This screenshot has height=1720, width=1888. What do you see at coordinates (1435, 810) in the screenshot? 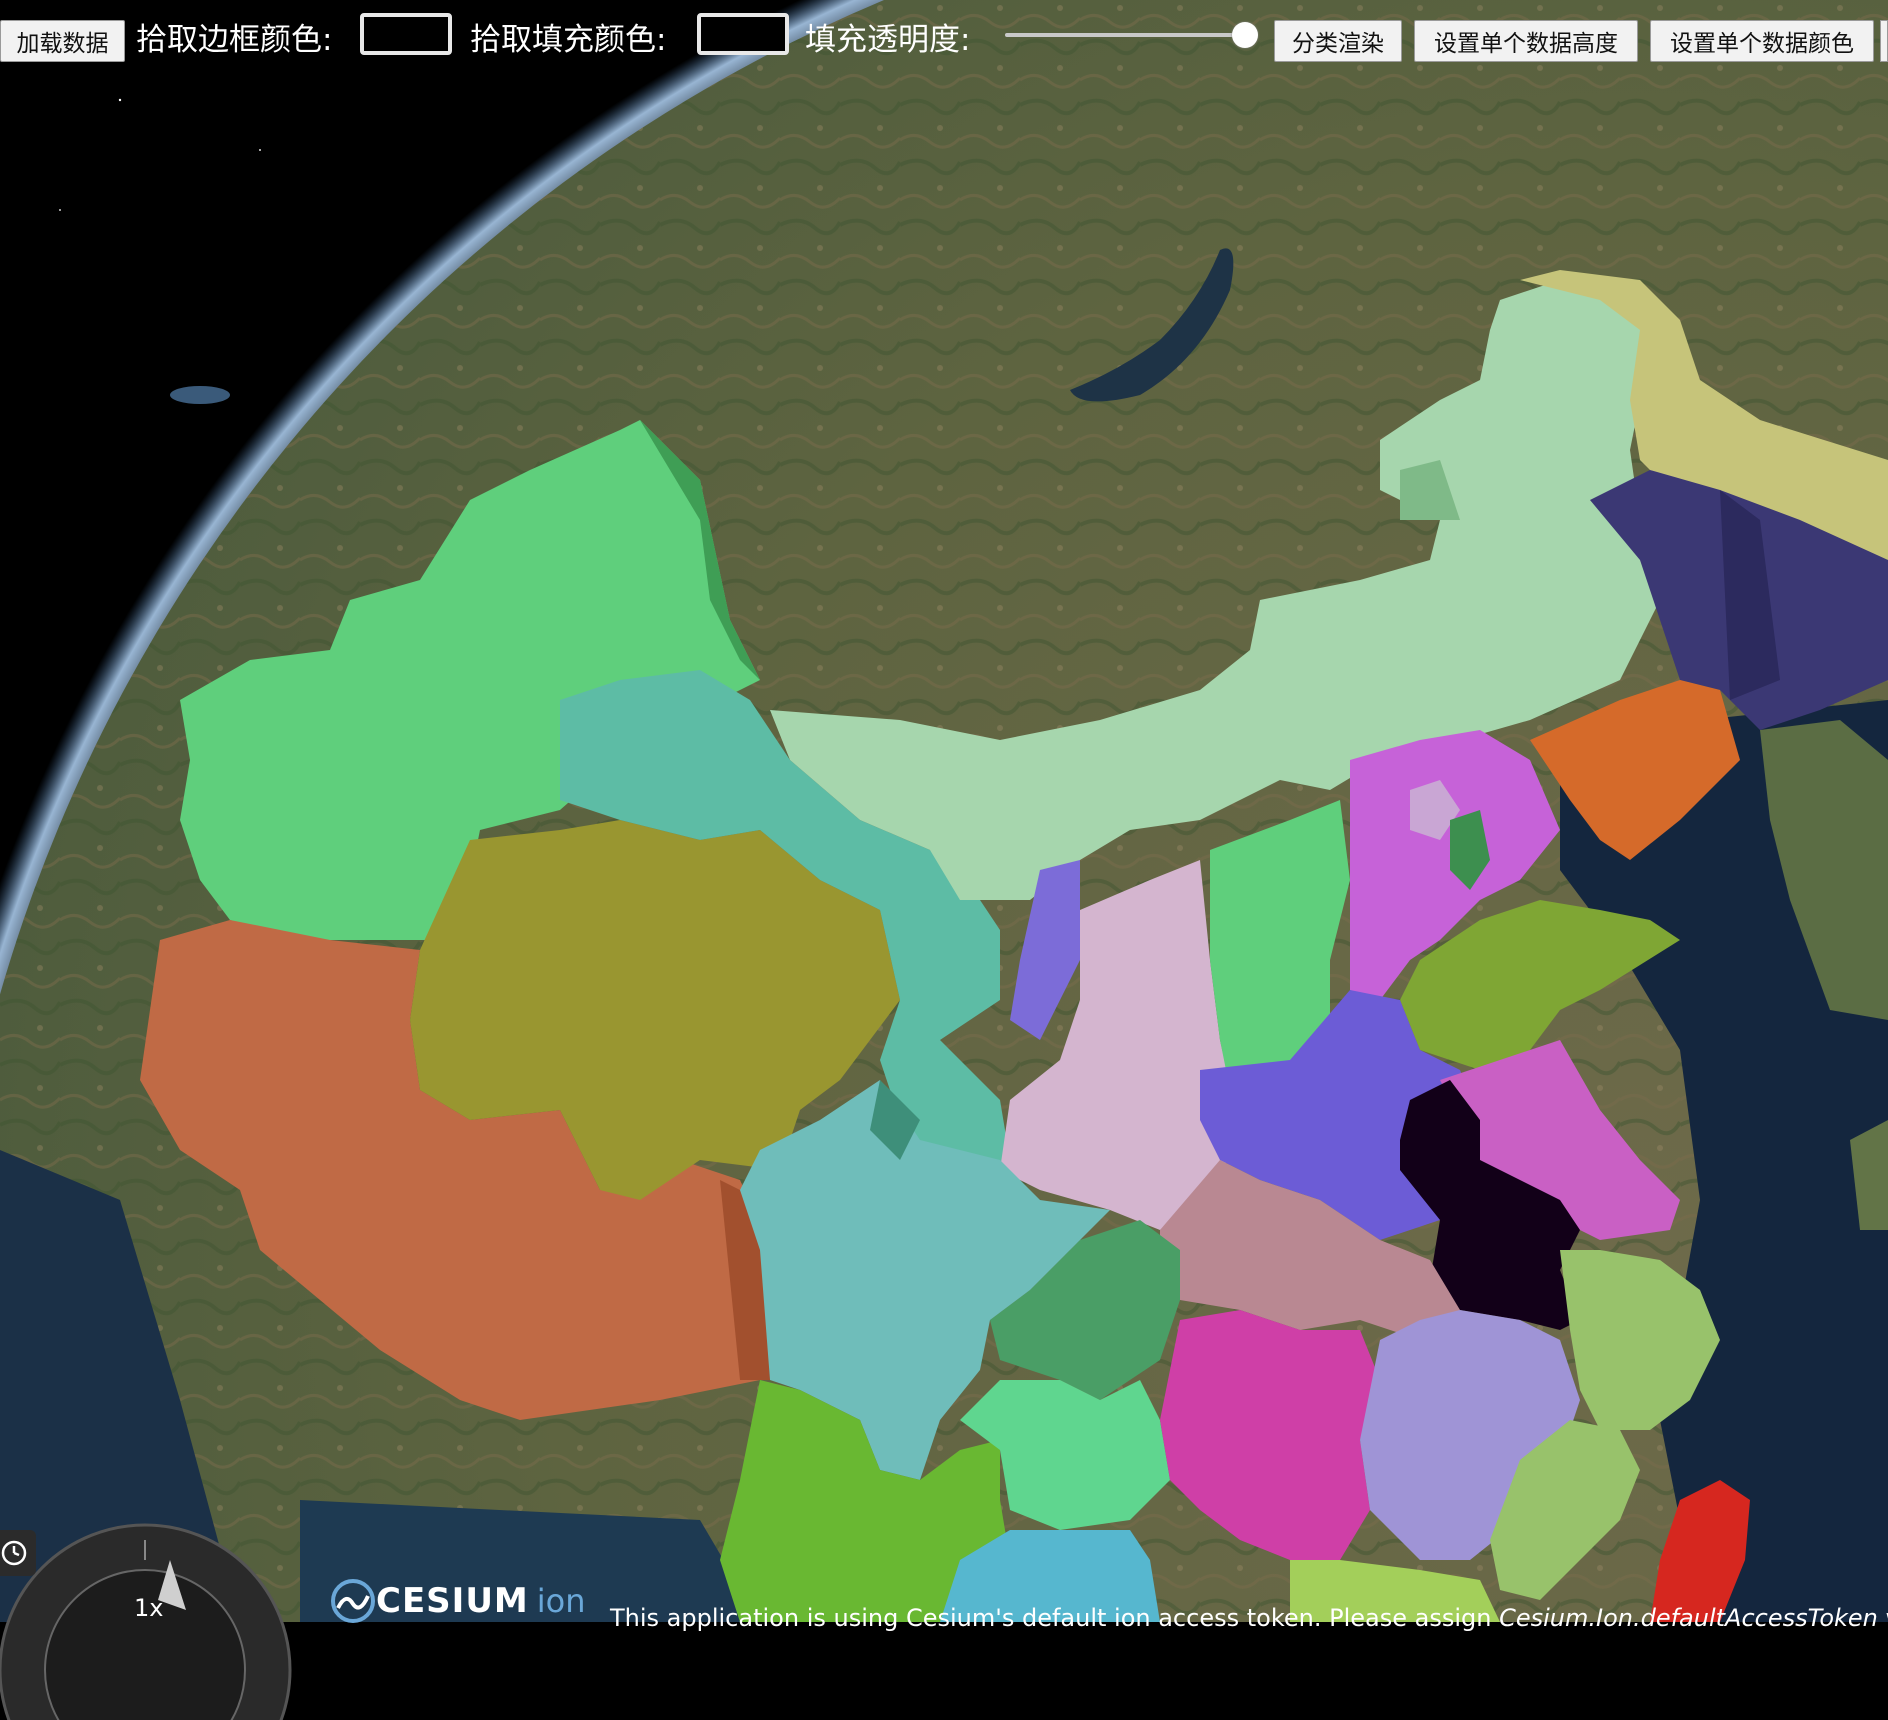
I see `province-beijing` at bounding box center [1435, 810].